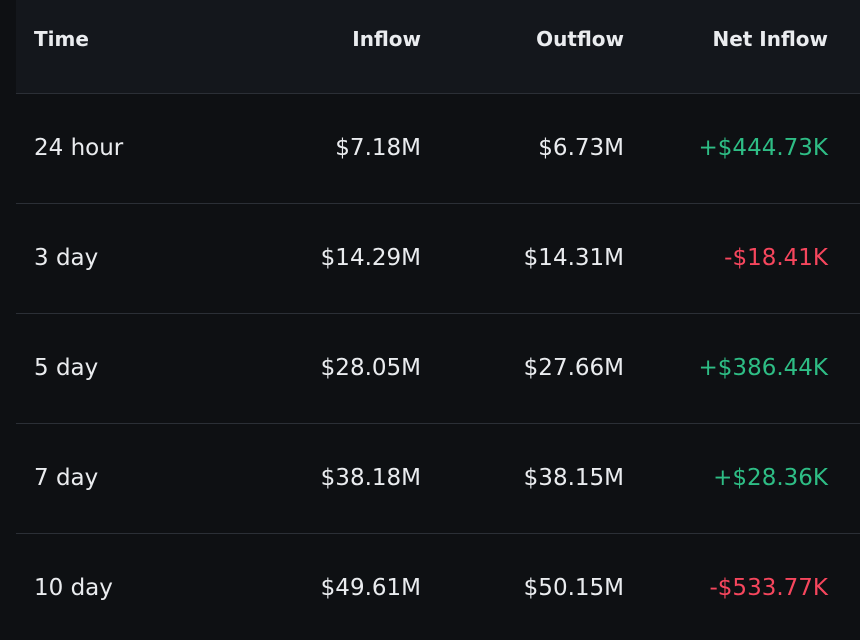 This screenshot has width=860, height=640. What do you see at coordinates (769, 588) in the screenshot?
I see `row-net-inflow: -$533.77K` at bounding box center [769, 588].